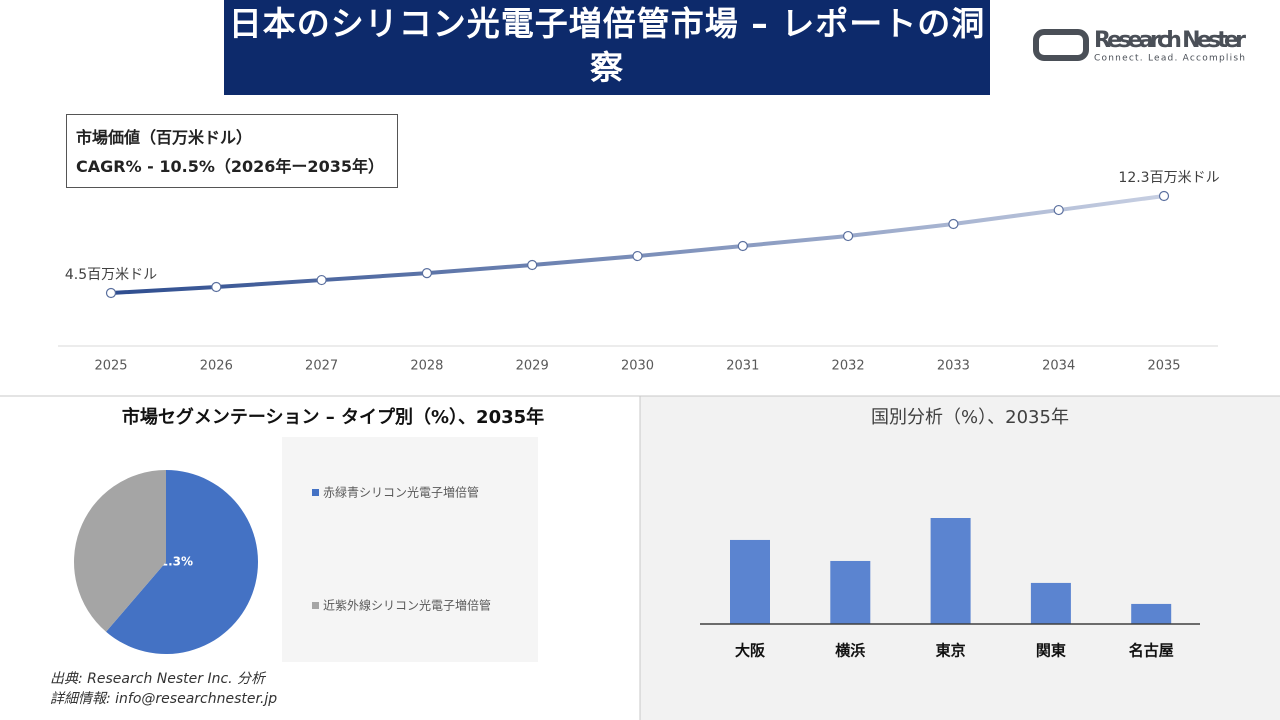 This screenshot has height=720, width=1280. Describe the element at coordinates (637, 244) in the screenshot. I see `line` at that location.